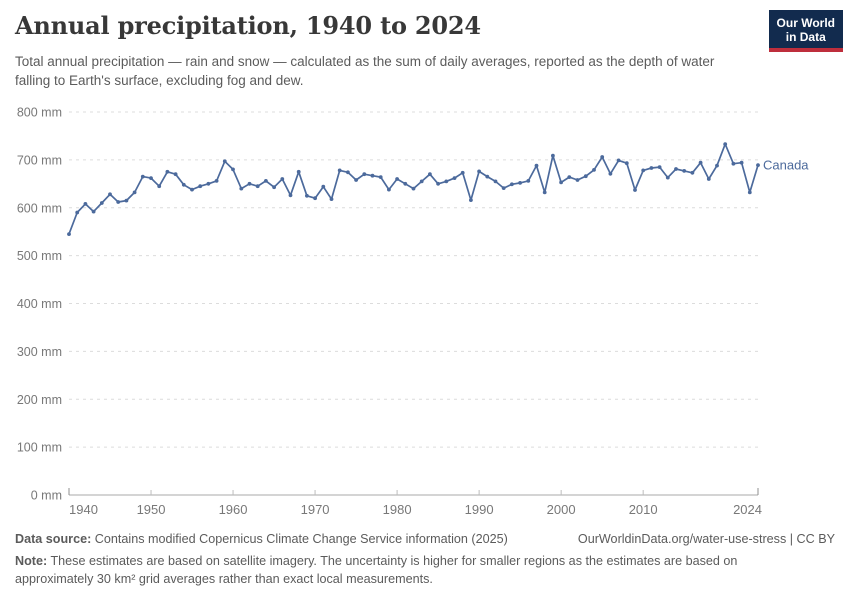  I want to click on y-tick-label-0: 0 mm, so click(46, 496).